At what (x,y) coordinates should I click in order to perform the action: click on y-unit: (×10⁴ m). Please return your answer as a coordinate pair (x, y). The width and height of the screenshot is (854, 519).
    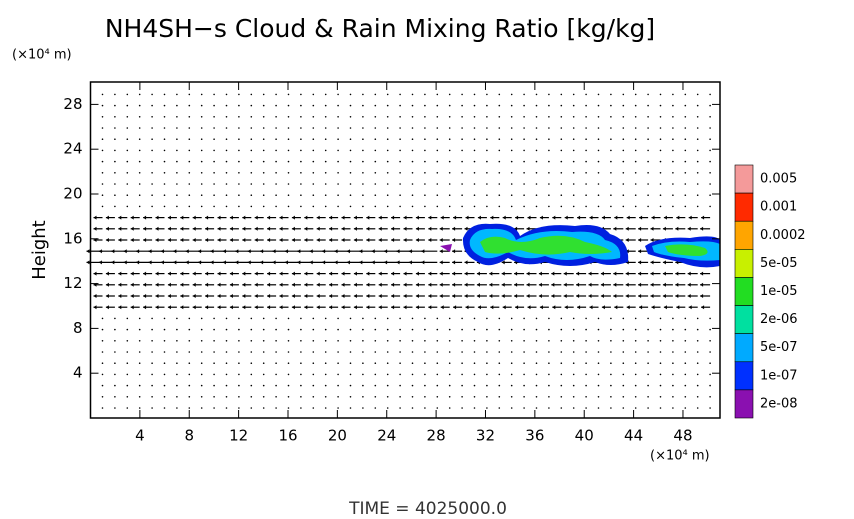
    Looking at the image, I should click on (42, 55).